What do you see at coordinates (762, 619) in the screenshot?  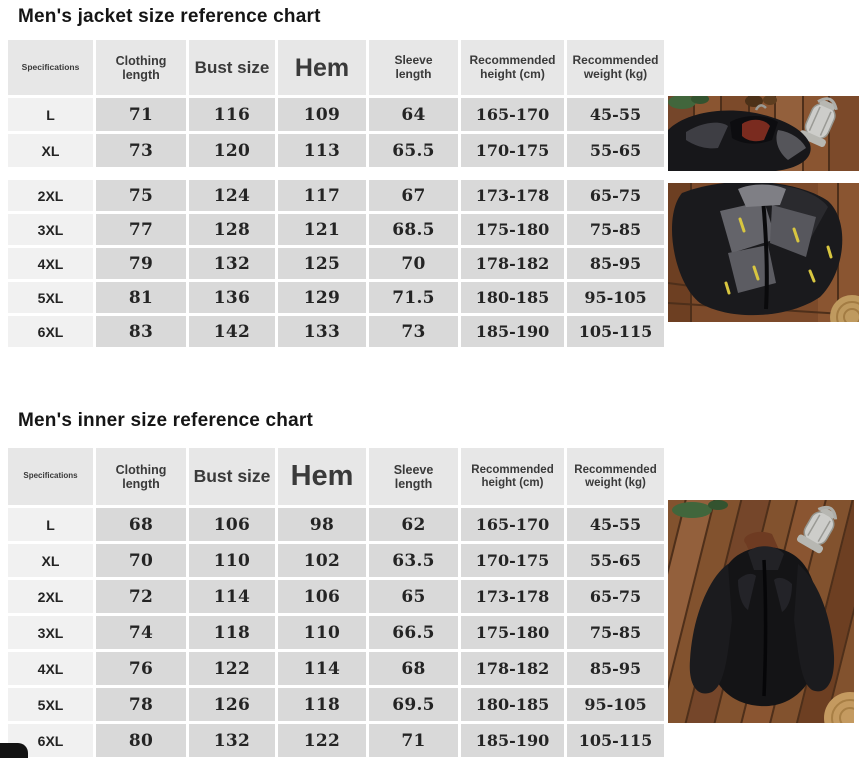 I see `jacket-silhouette` at bounding box center [762, 619].